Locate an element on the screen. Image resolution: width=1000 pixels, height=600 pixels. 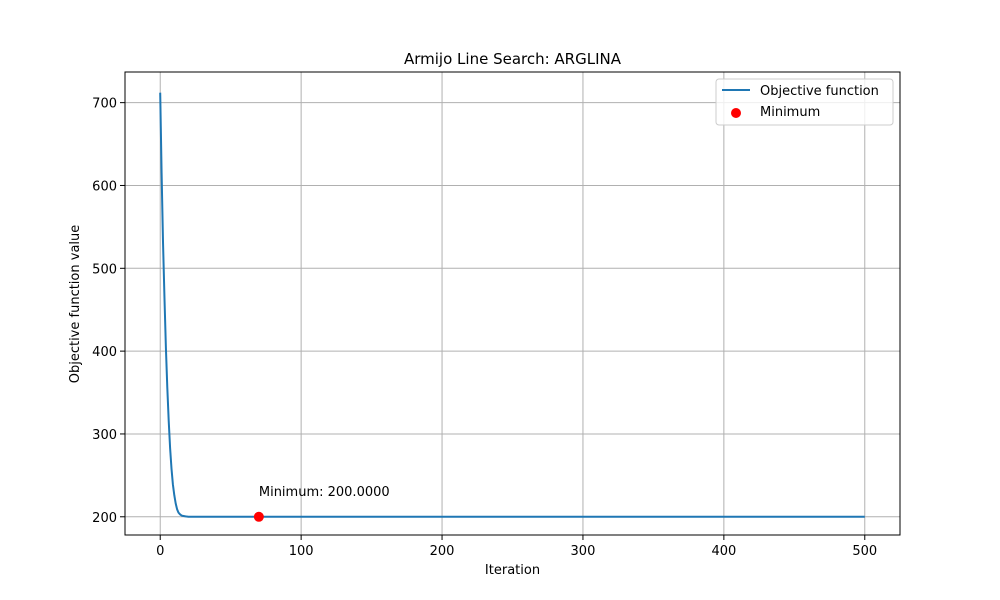
y-tick-label: 500 is located at coordinates (104, 269).